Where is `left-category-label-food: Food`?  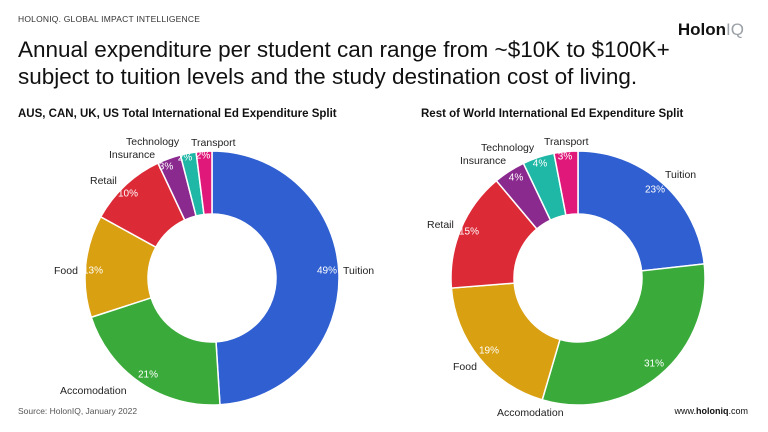
left-category-label-food: Food is located at coordinates (66, 271).